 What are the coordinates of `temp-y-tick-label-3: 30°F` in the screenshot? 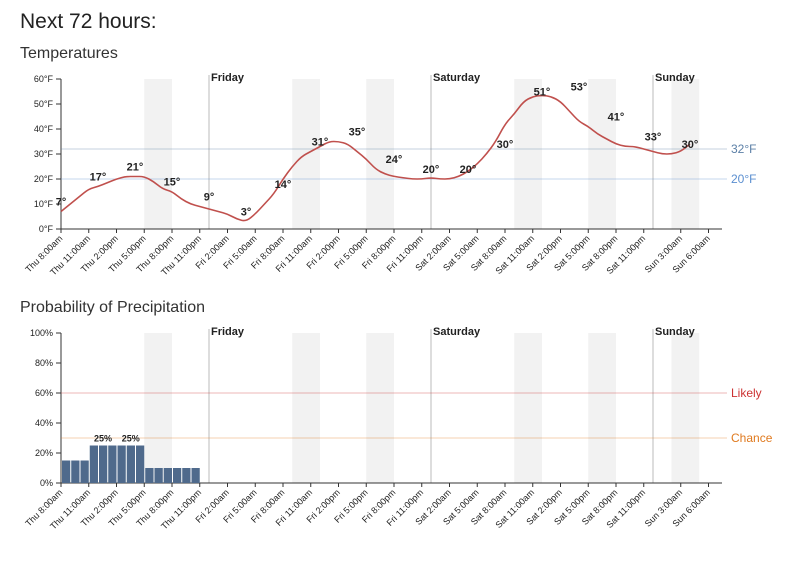 It's located at (44, 154).